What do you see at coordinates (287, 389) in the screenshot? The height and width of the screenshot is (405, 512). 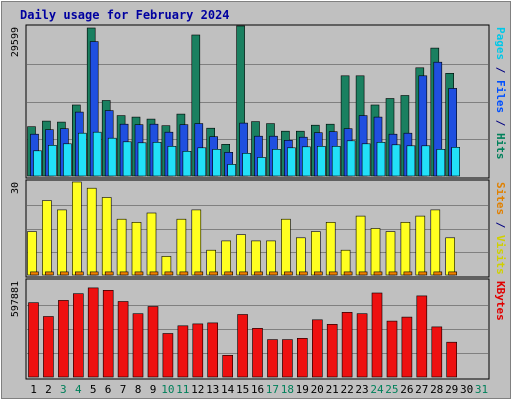 I see `x-tick-label-18: 18` at bounding box center [287, 389].